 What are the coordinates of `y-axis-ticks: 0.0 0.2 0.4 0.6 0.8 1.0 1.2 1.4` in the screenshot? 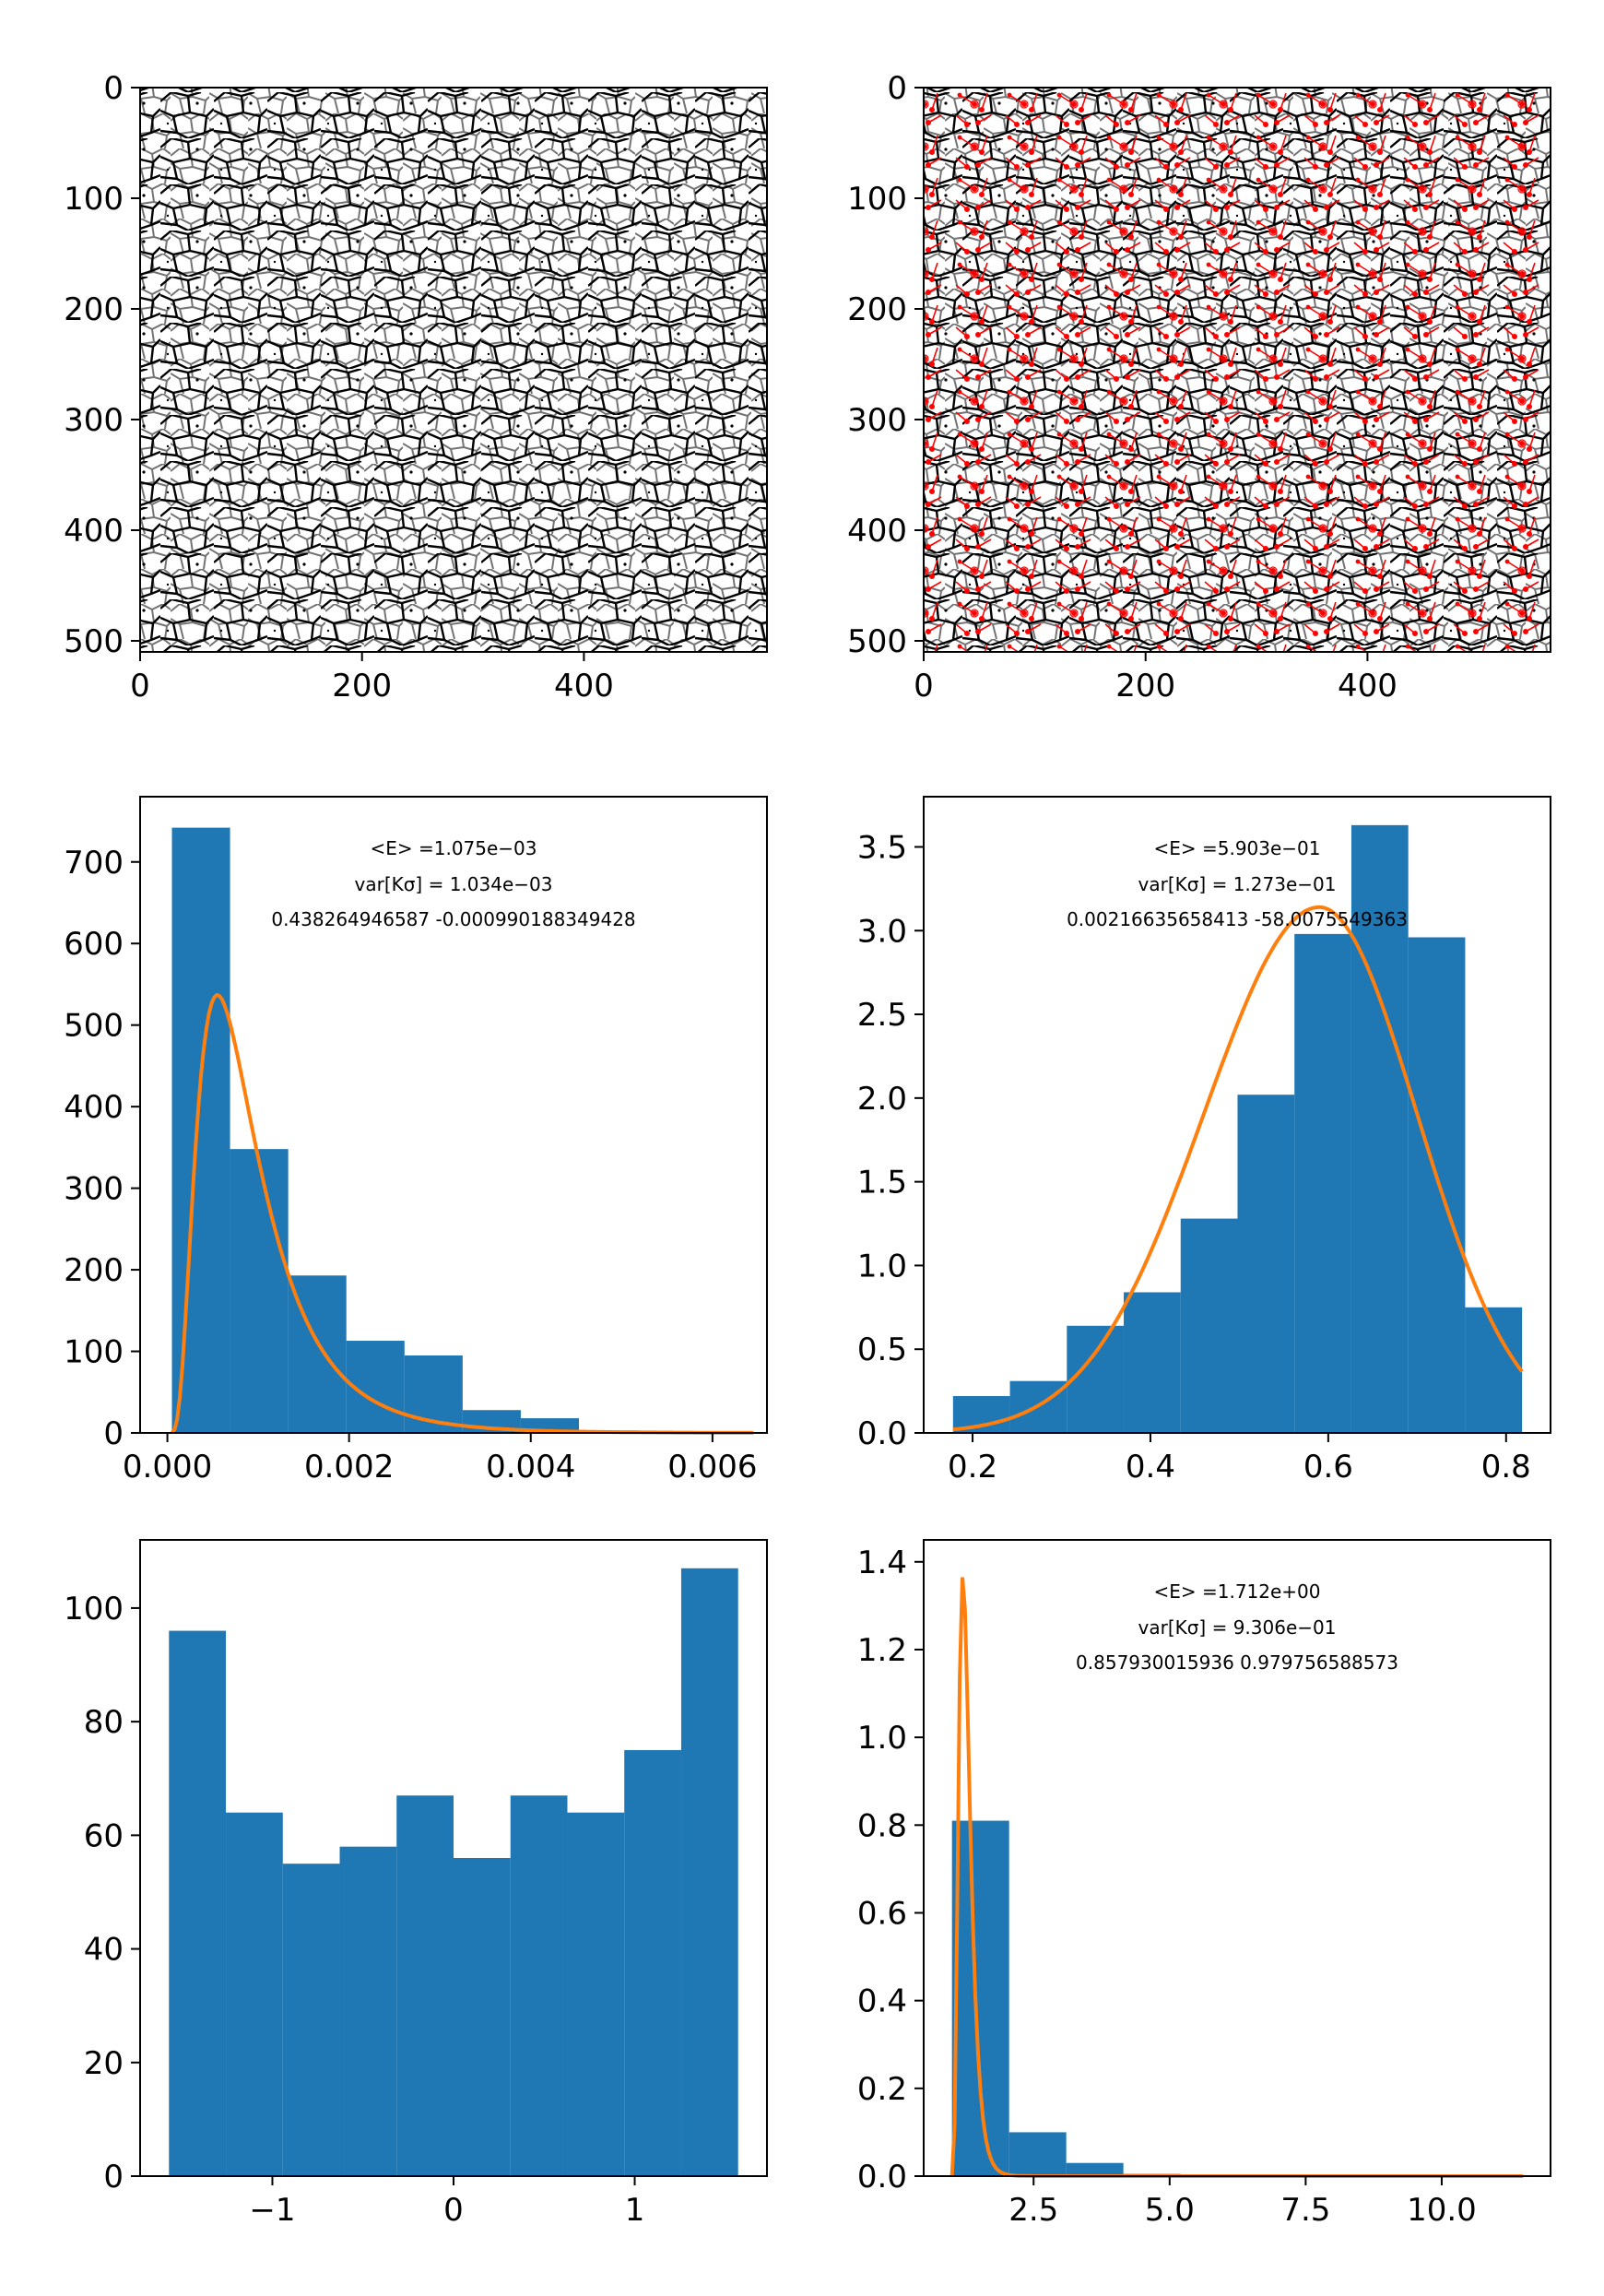 It's located at (891, 1869).